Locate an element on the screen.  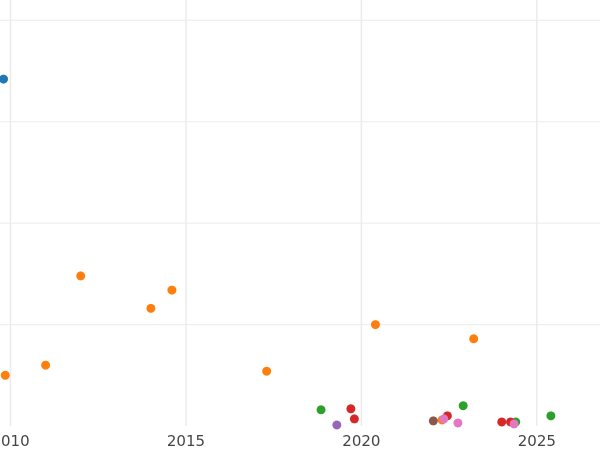
x-tick-label: 2025 is located at coordinates (537, 441).